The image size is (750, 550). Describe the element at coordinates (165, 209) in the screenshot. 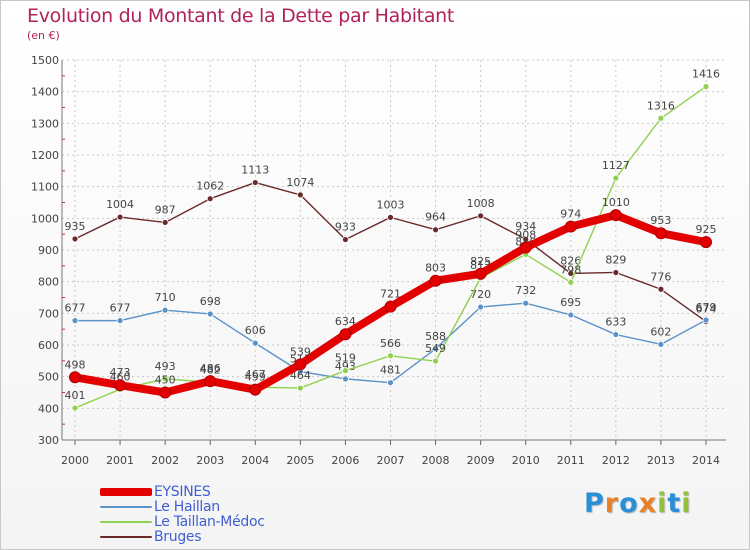

I see `data-label-bruges: 987` at that location.